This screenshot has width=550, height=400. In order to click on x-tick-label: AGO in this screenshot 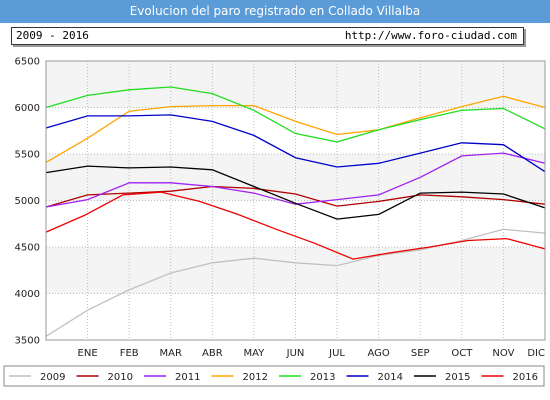, I will do `click(379, 353)`.